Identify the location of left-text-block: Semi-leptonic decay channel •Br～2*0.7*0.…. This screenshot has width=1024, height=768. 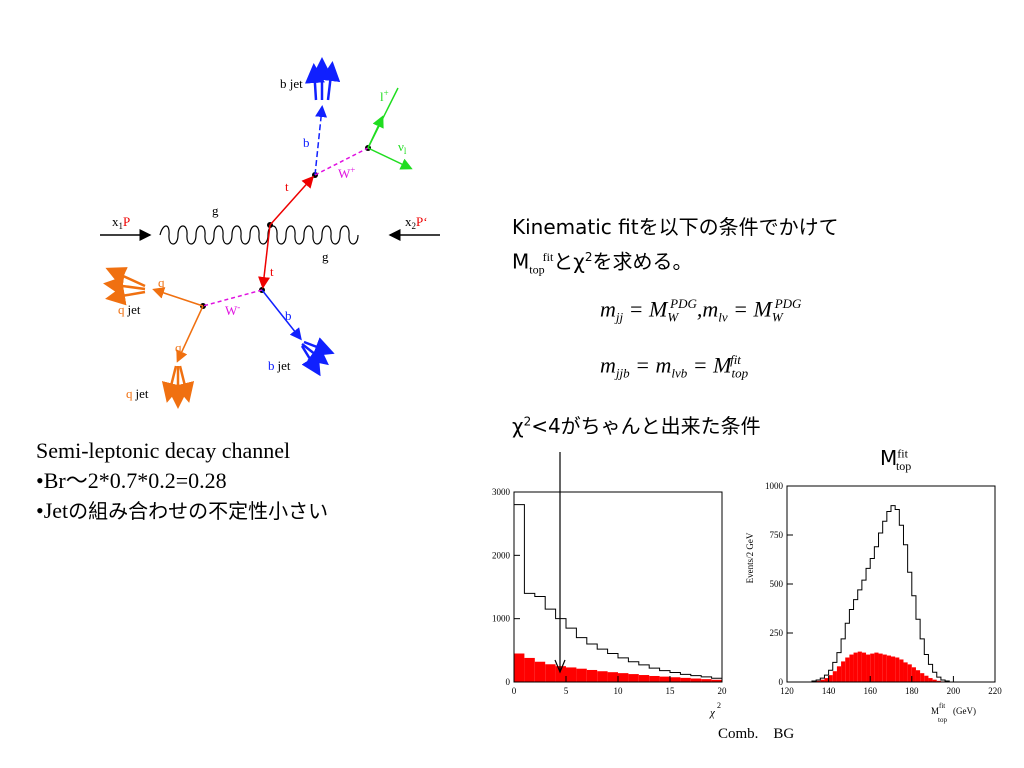
(251, 481).